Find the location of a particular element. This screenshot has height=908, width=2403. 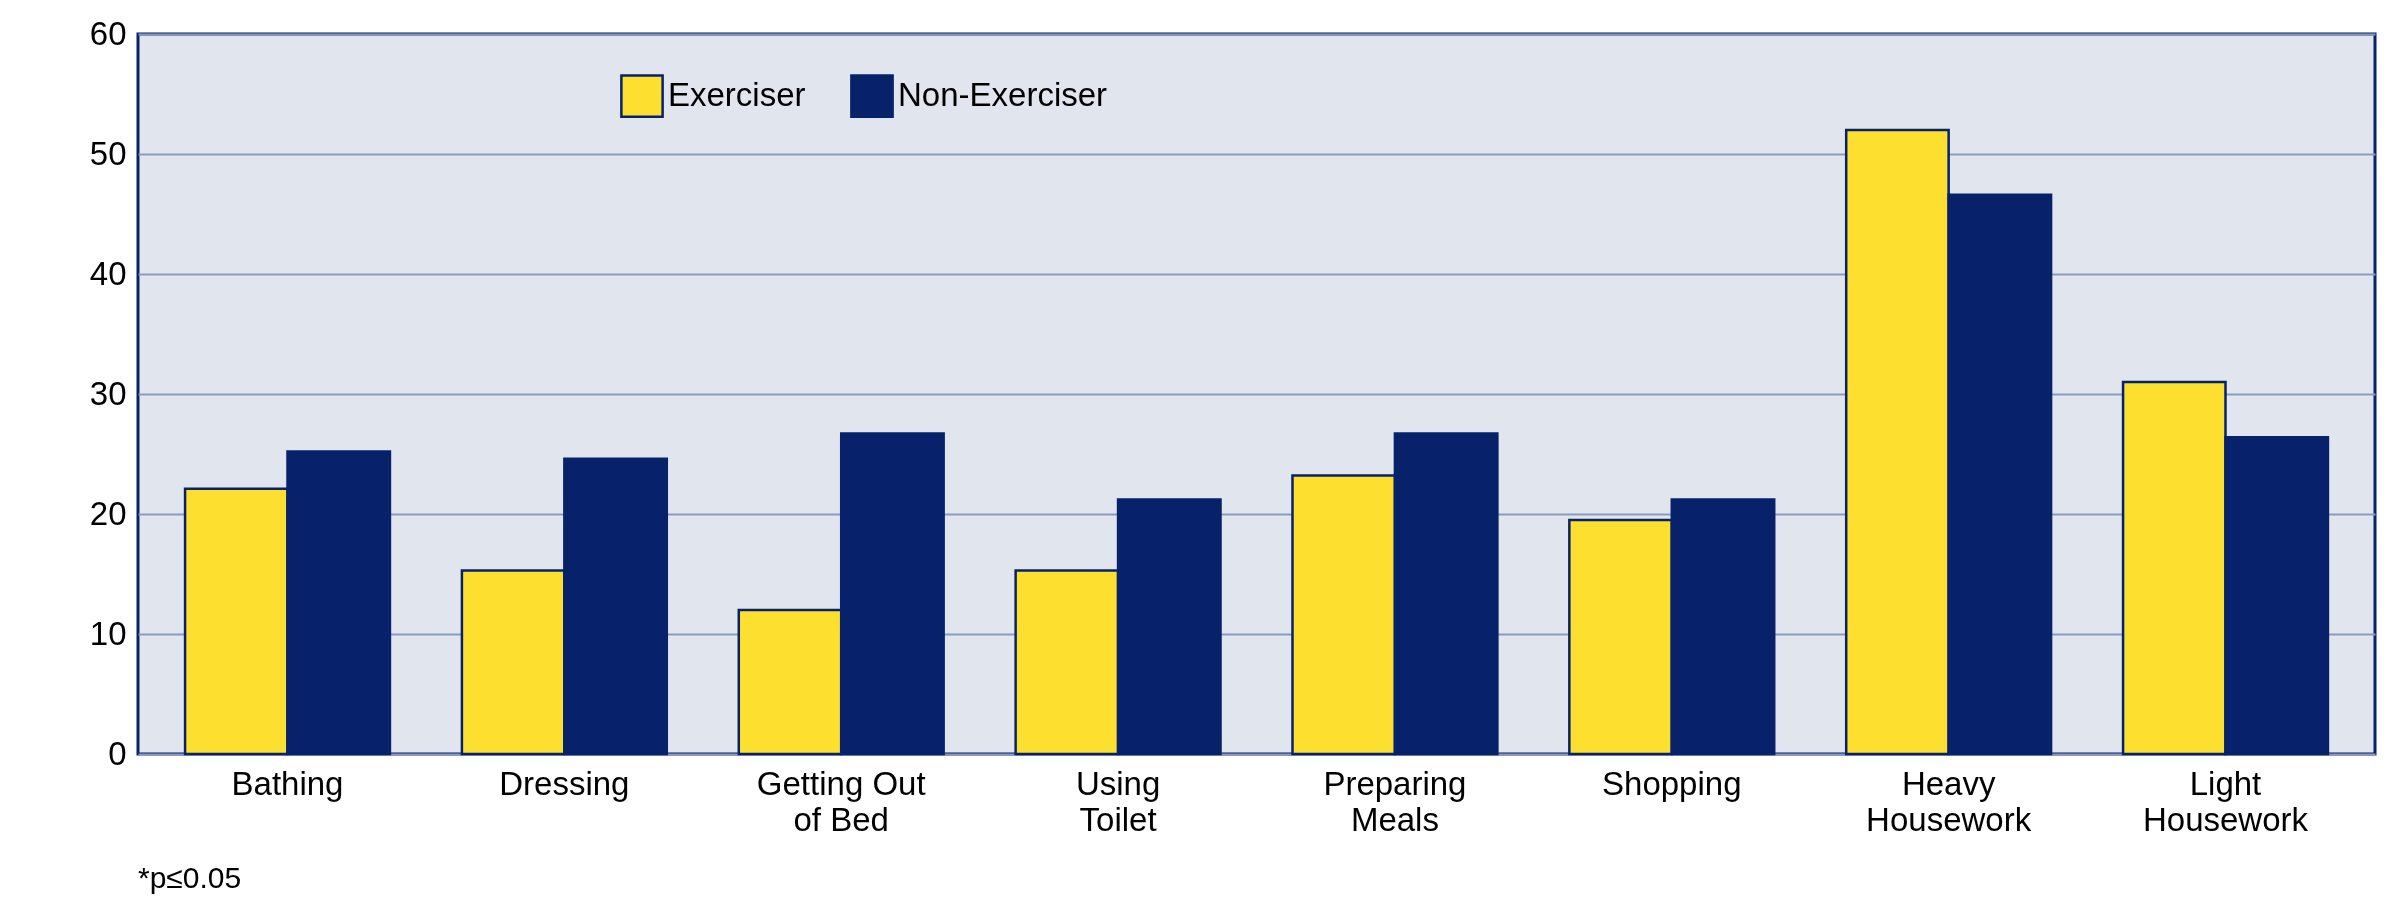

y-tick-label: 40 is located at coordinates (108, 273).